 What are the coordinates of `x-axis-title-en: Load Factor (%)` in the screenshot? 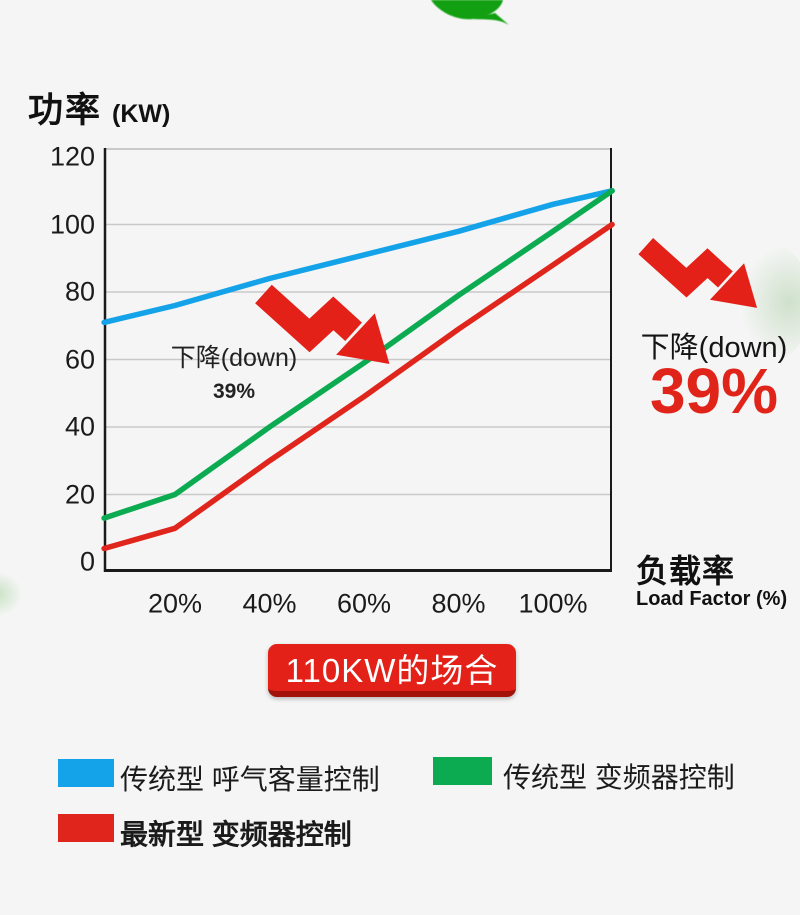 It's located at (712, 599).